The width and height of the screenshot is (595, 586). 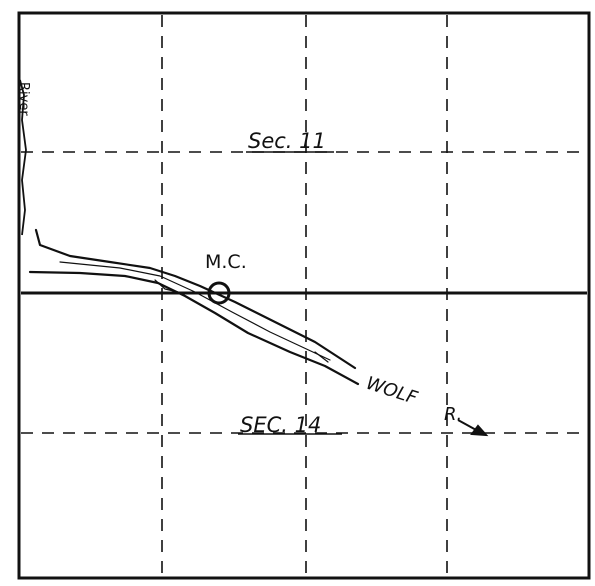 I want to click on river-channel, so click(x=195, y=311).